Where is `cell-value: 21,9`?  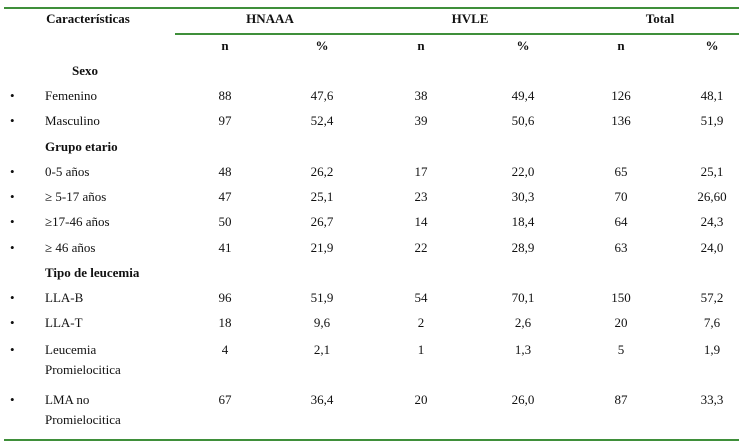 cell-value: 21,9 is located at coordinates (322, 247).